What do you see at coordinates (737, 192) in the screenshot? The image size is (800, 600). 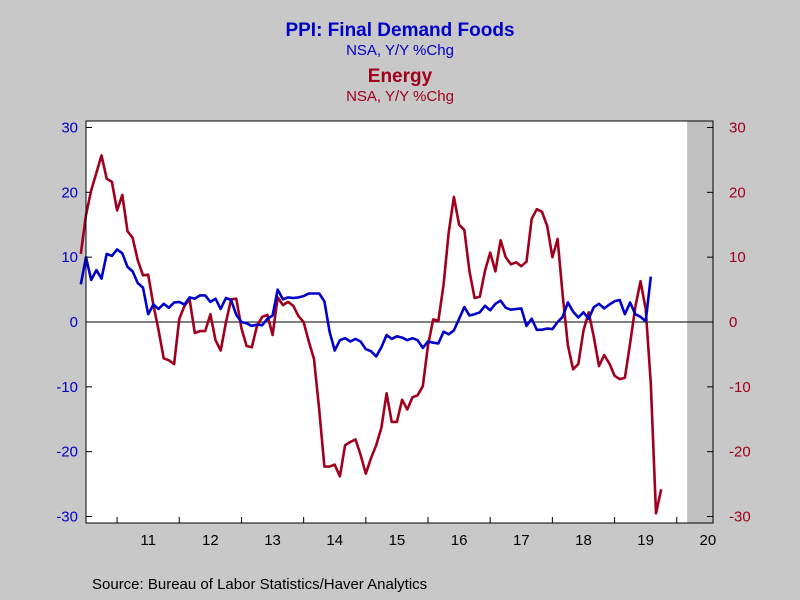 I see `y-tick-label-right: 20` at bounding box center [737, 192].